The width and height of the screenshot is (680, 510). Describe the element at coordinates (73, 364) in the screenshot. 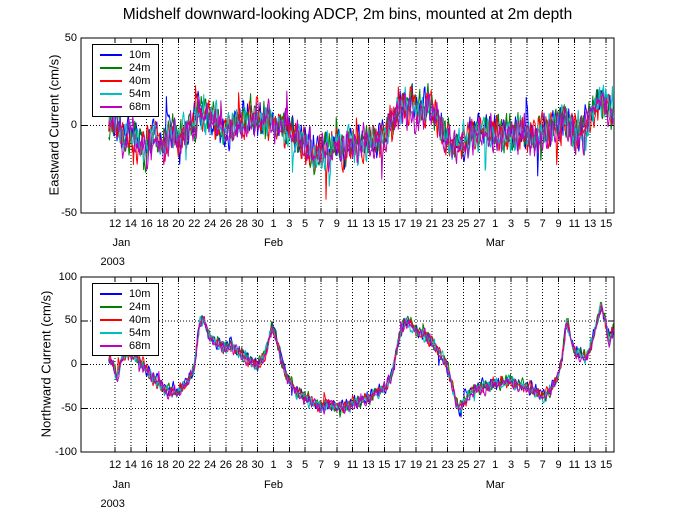

I see `y-tick-label: 0` at that location.